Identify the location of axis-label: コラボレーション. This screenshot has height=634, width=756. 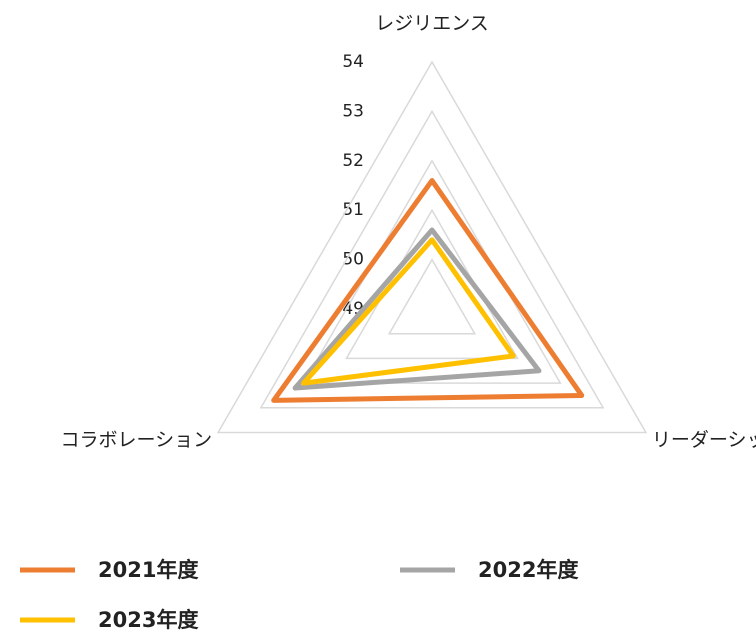
(136, 440).